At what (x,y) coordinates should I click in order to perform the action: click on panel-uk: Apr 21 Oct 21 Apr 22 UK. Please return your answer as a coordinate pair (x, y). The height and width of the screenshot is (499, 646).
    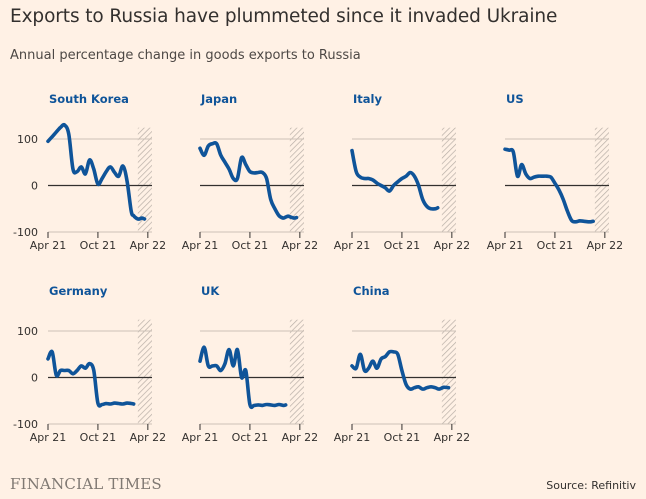
    Looking at the image, I should click on (250, 364).